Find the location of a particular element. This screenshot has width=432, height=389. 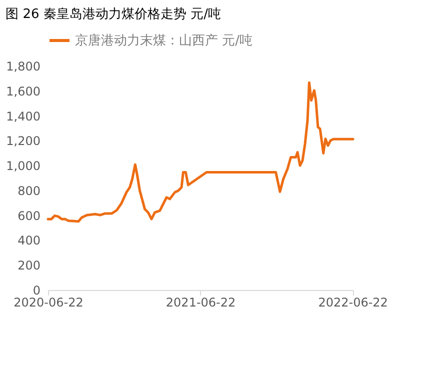

y-tick-label: 800 is located at coordinates (29, 191).